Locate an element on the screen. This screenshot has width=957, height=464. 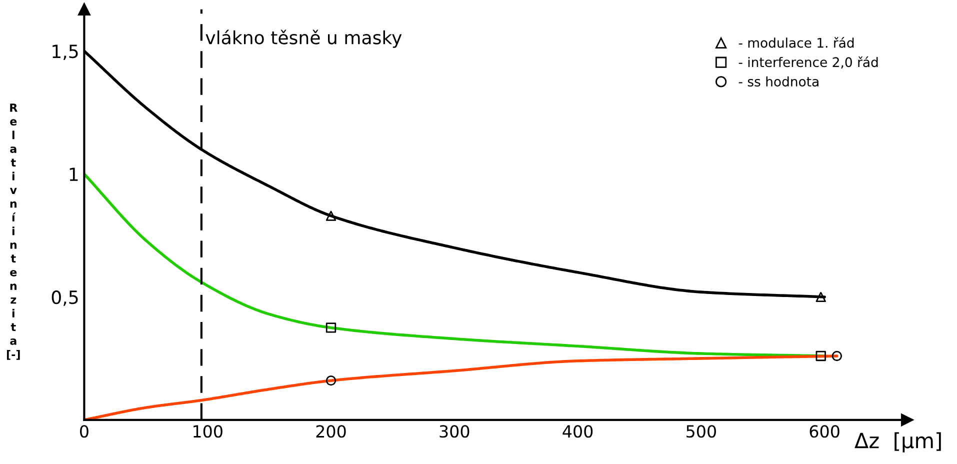
ref-line-label: vlákno těsně u masky is located at coordinates (304, 39).